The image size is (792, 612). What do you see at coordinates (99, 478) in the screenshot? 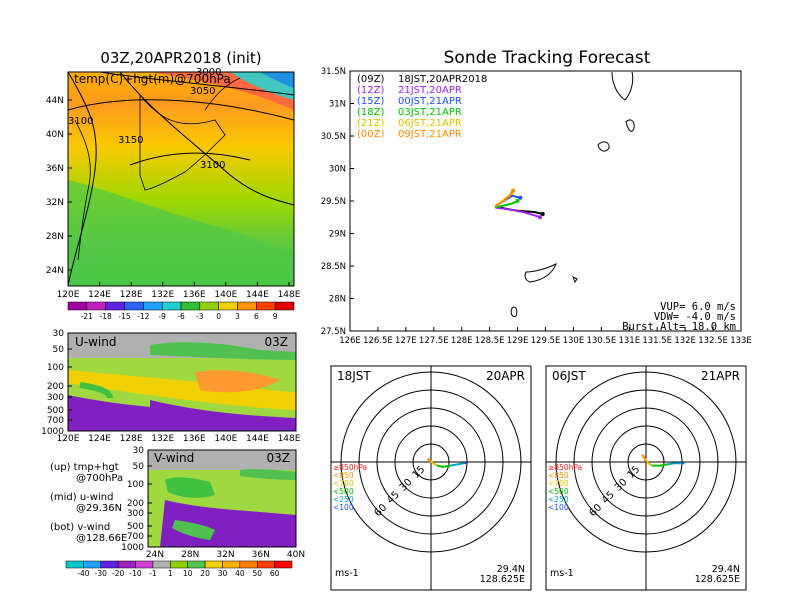
I see `note-line: @700hPa` at bounding box center [99, 478].